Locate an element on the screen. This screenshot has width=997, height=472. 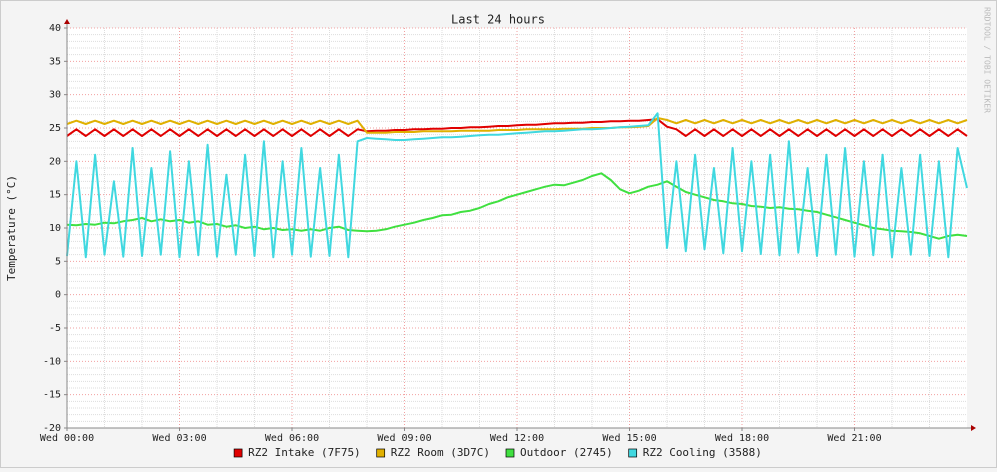
legend-item: RZ2 Room (3D7C) is located at coordinates (433, 452).